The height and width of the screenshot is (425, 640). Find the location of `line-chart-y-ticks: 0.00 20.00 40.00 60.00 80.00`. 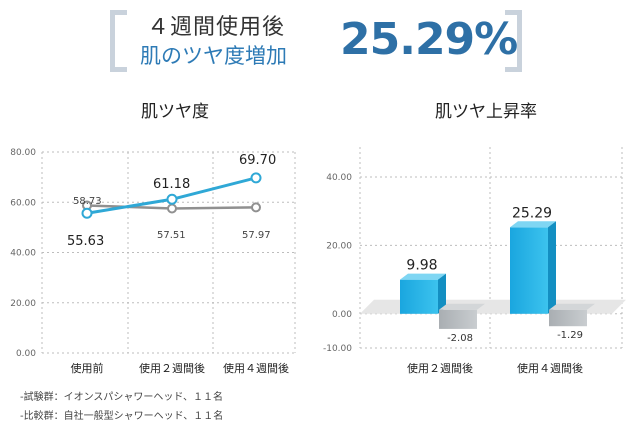

line-chart-y-ticks: 0.00 20.00 40.00 60.00 80.00 is located at coordinates (23, 253).